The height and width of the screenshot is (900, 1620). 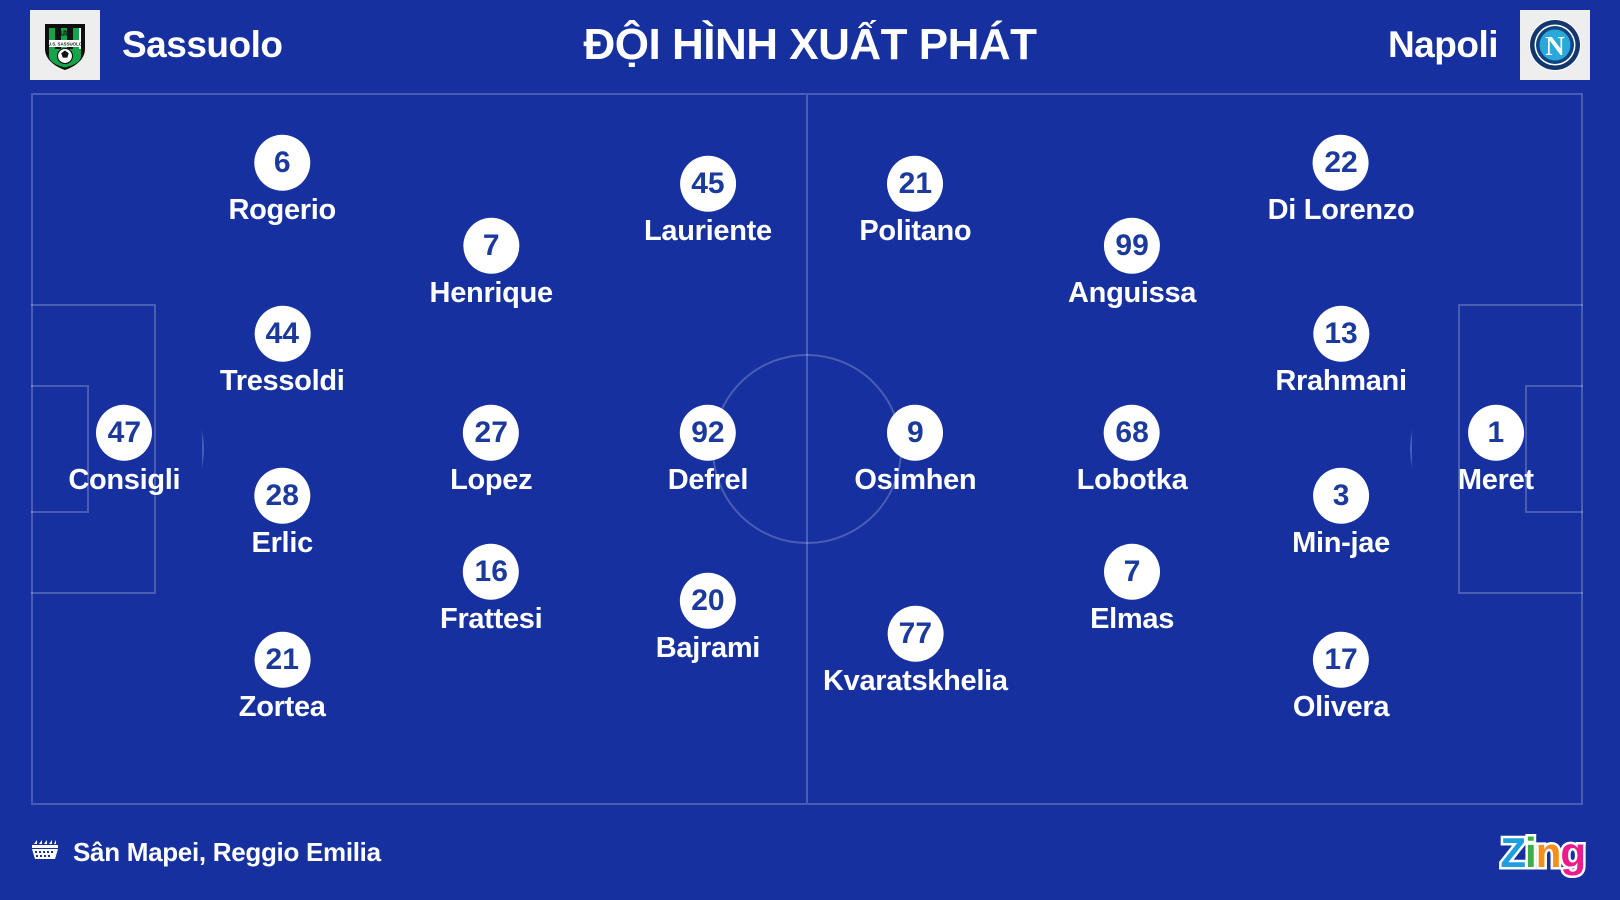 I want to click on player-number: 20, so click(x=707, y=600).